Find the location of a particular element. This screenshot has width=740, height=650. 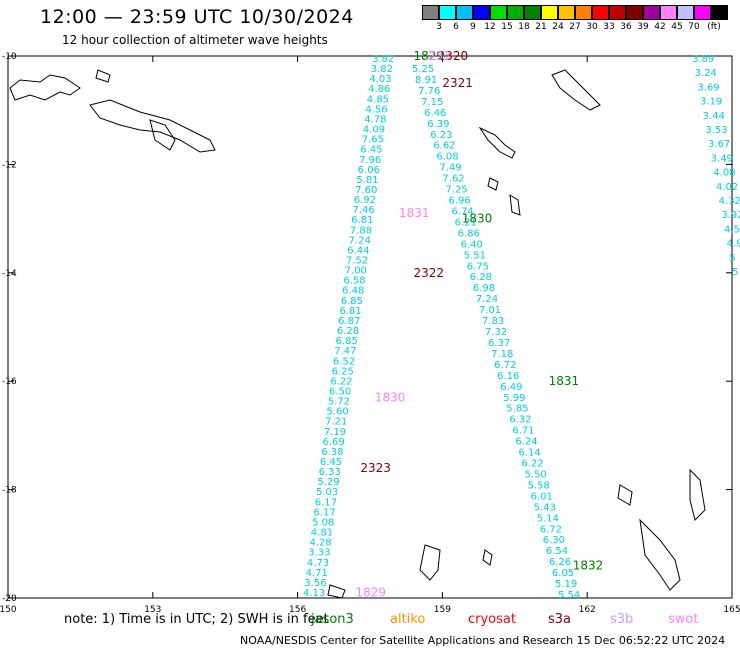

colorbar-label: 18 is located at coordinates (524, 27).